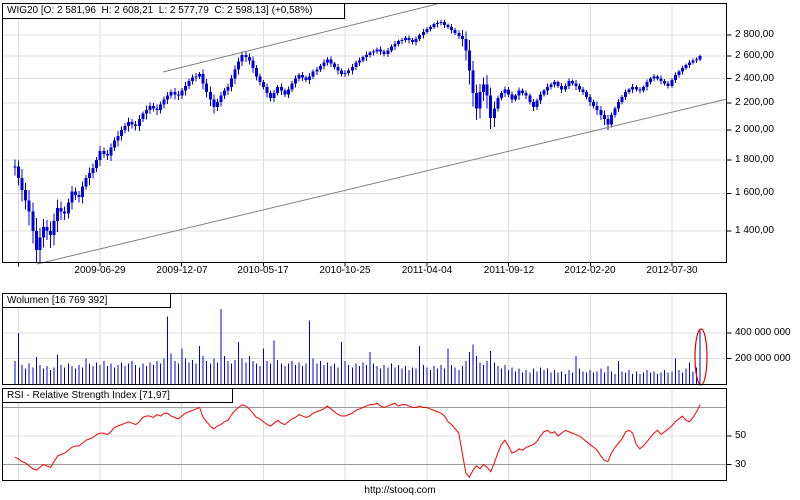 This screenshot has height=500, width=800. Describe the element at coordinates (763, 358) in the screenshot. I see `volume-tick-label: 200 000 000` at that location.